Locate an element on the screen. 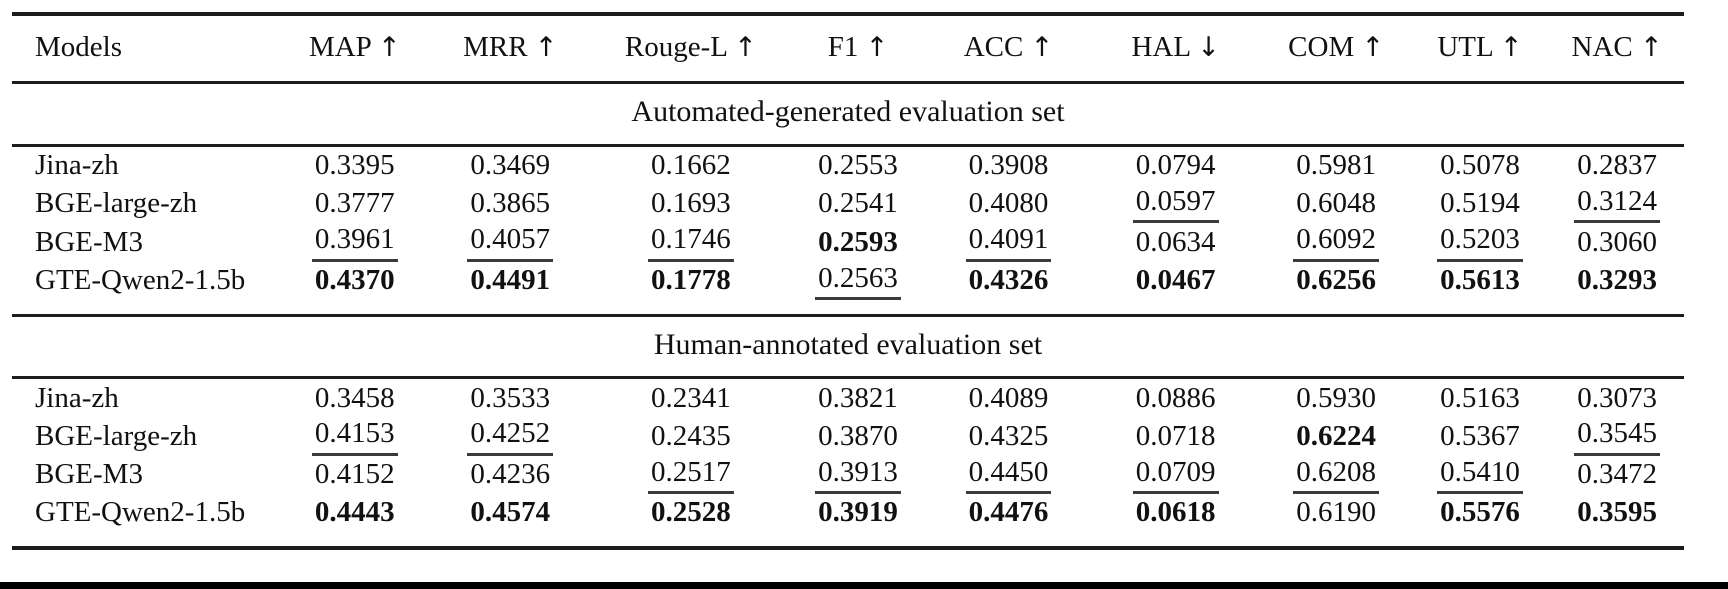 The image size is (1728, 589). metric-value-cell: 0.2593 is located at coordinates (858, 242).